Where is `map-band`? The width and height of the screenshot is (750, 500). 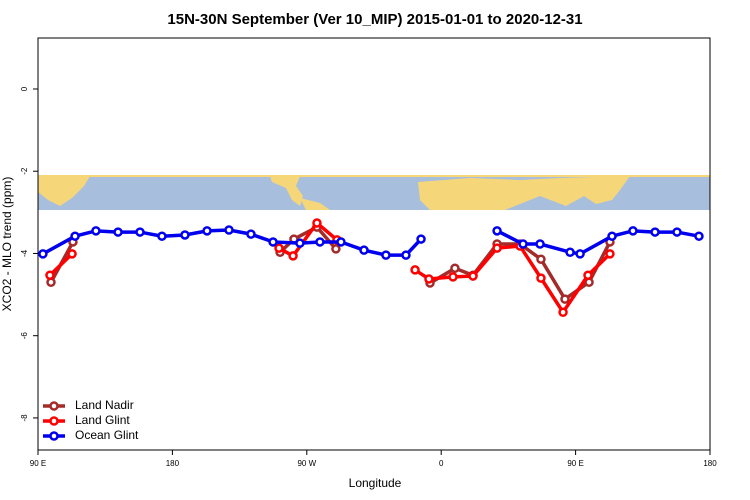 map-band is located at coordinates (374, 192).